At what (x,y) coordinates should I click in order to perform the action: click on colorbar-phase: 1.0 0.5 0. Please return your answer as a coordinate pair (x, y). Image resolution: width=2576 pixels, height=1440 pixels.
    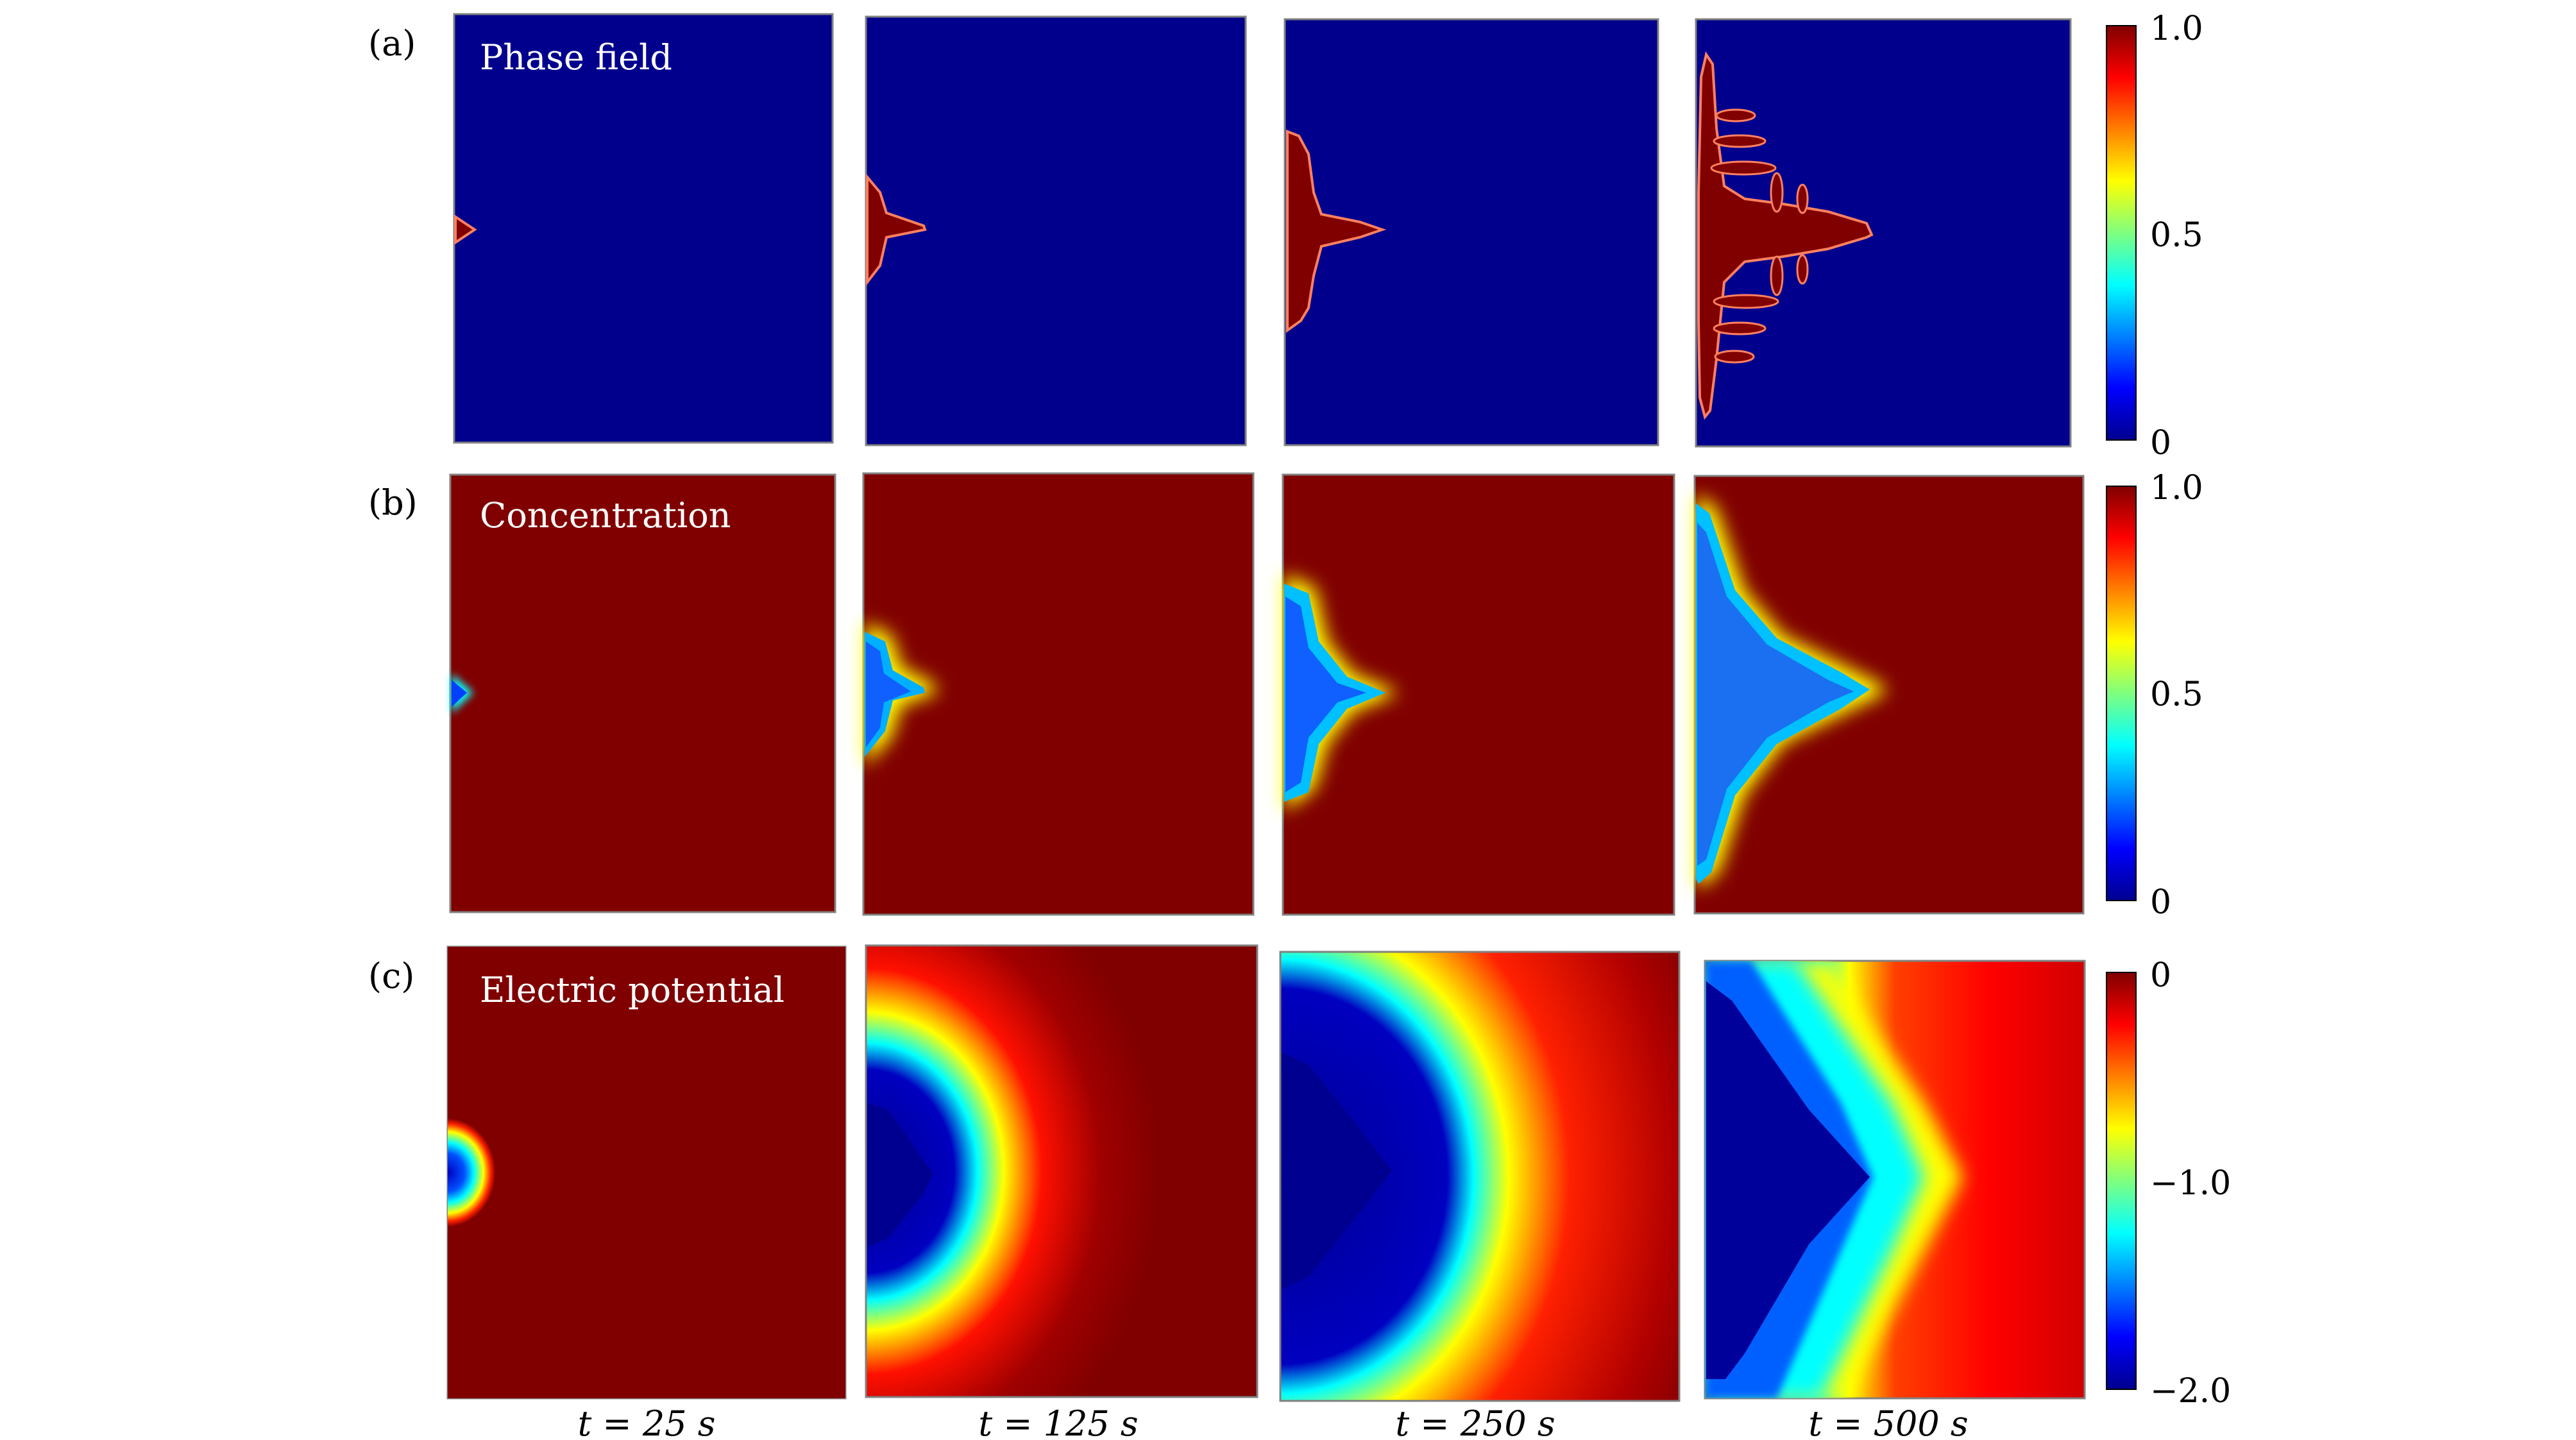
    Looking at the image, I should click on (2154, 236).